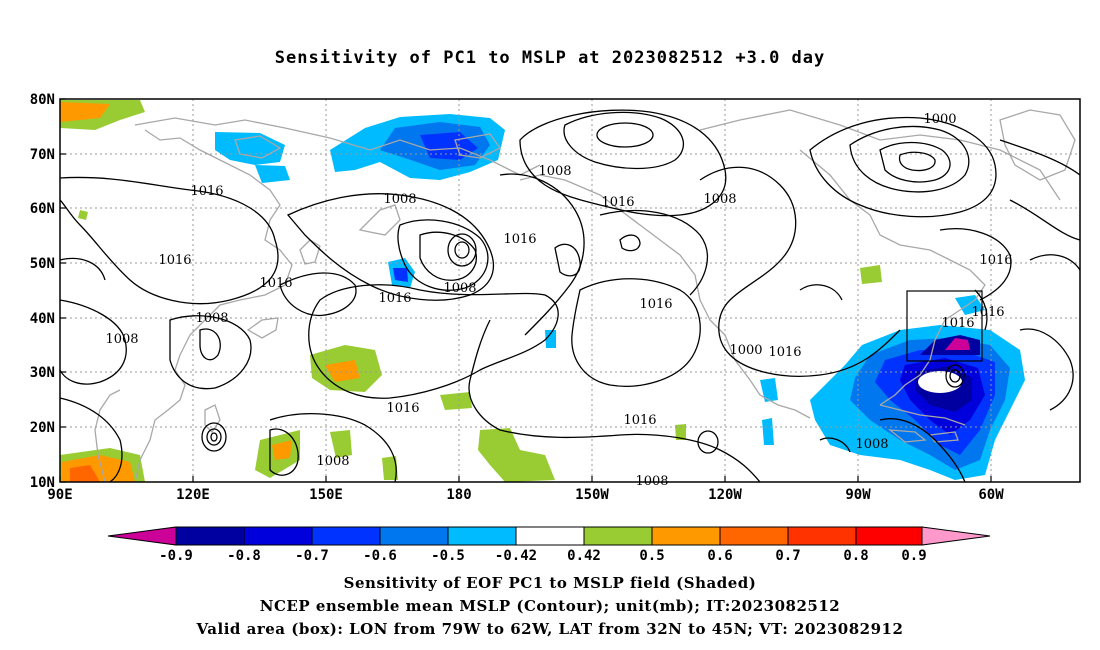  Describe the element at coordinates (176, 556) in the screenshot. I see `colorbar-label: -0.9` at that location.